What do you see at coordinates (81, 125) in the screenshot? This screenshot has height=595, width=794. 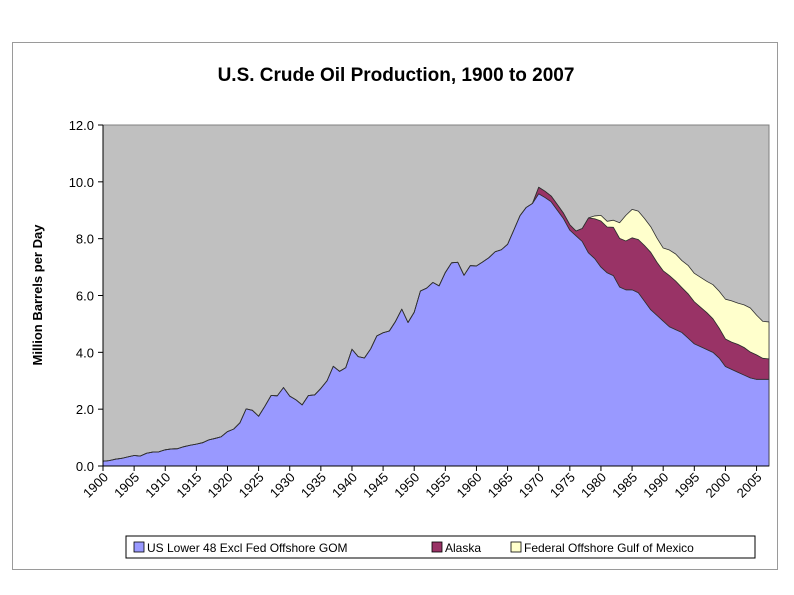 I see `y-tick-label: 12.0` at bounding box center [81, 125].